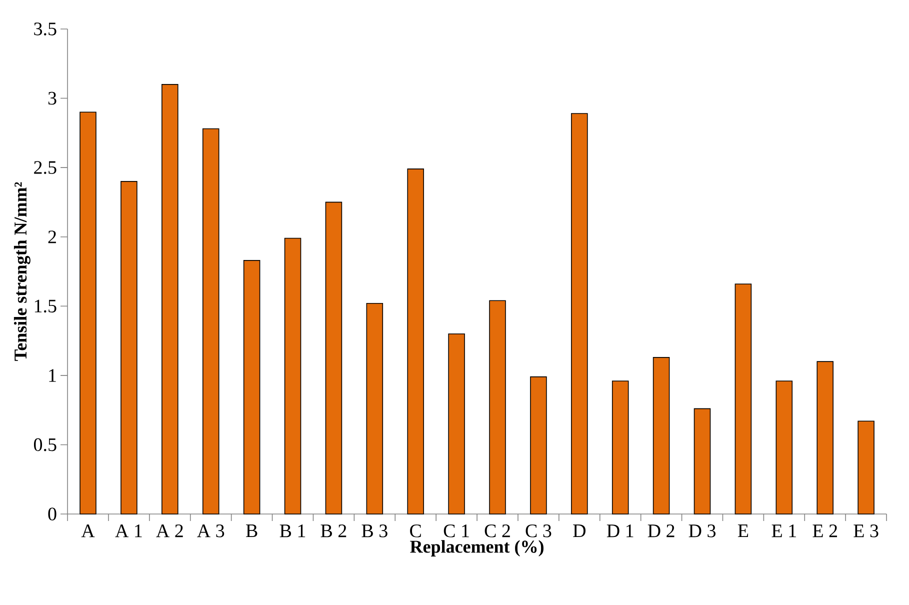 Image resolution: width=909 pixels, height=605 pixels. What do you see at coordinates (456, 531) in the screenshot?
I see `x-tick-label: C 1` at bounding box center [456, 531].